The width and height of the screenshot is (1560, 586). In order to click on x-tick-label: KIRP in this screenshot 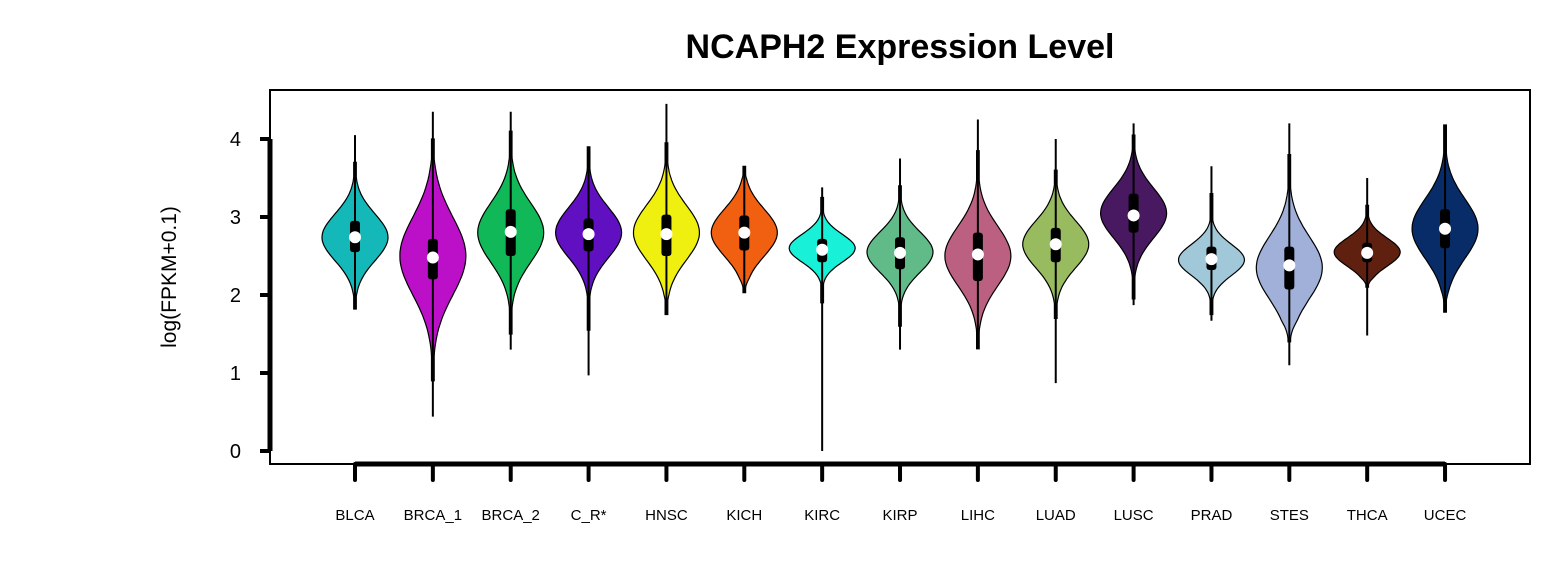, I will do `click(900, 515)`.